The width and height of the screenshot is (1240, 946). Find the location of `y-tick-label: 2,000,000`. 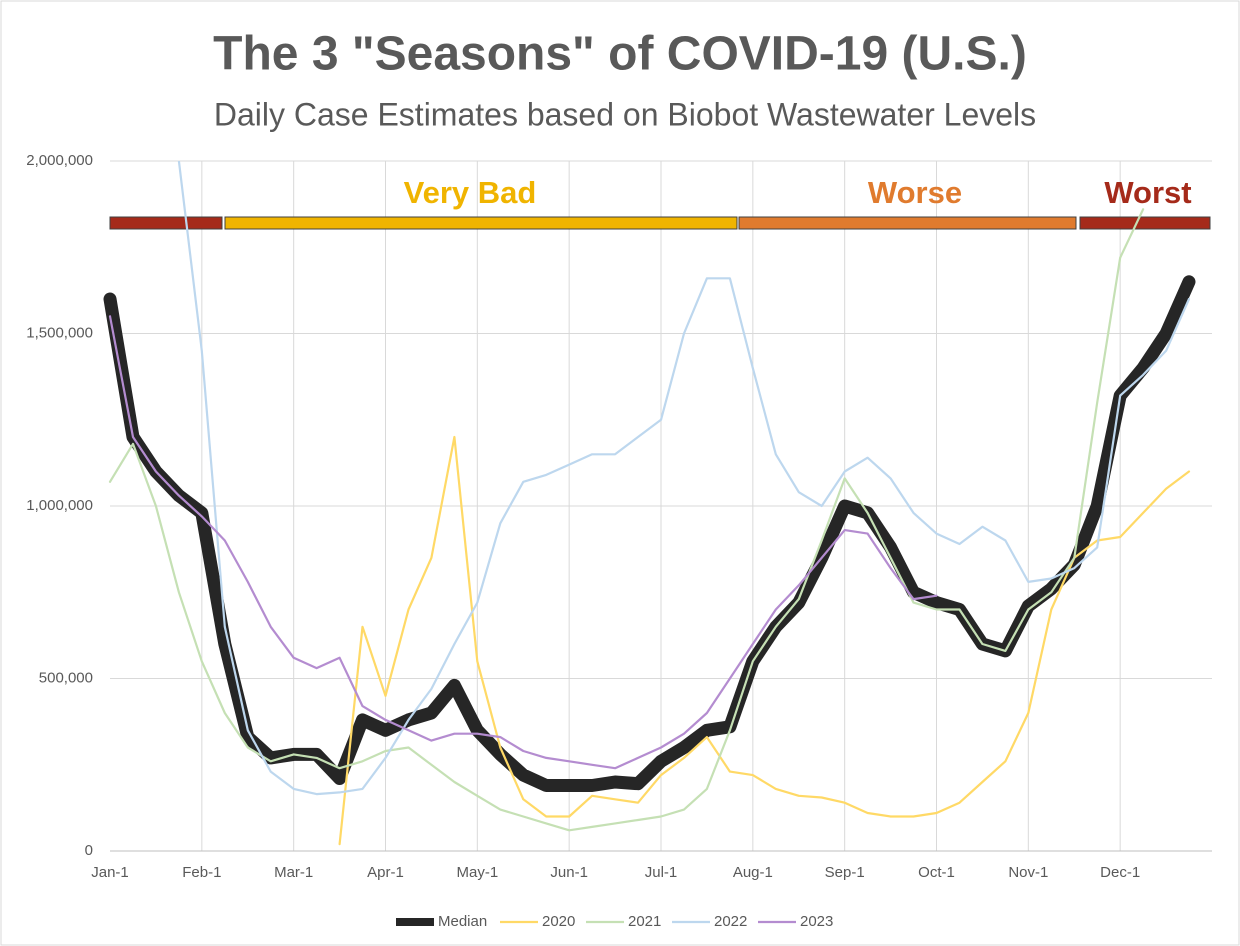

y-tick-label: 2,000,000 is located at coordinates (59, 160).